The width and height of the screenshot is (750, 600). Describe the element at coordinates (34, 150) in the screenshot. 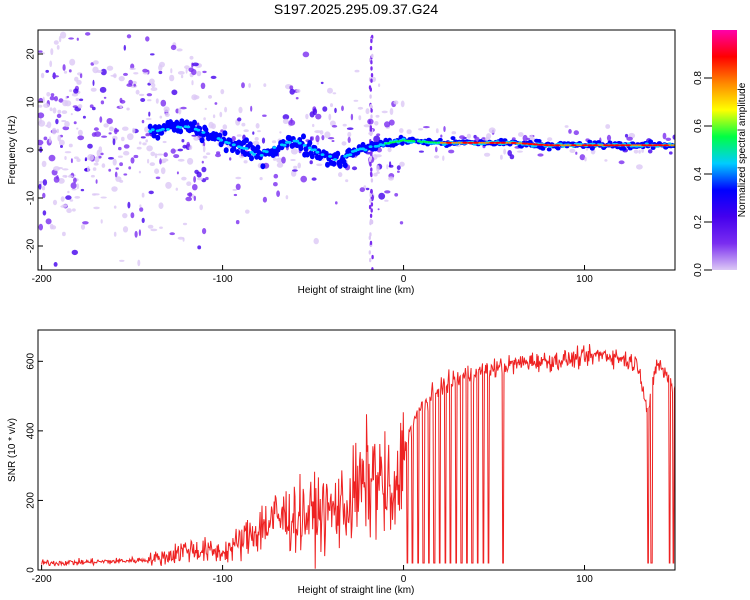

I see `spectrogram-y-ticks: 20 10 0 -10 -20` at that location.